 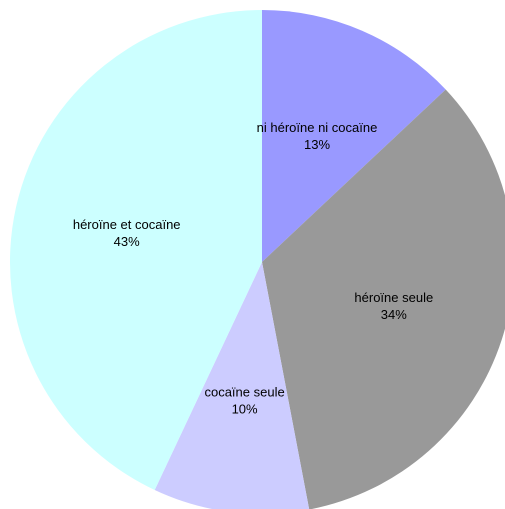 What do you see at coordinates (317, 144) in the screenshot?
I see `slice-percent-0: 13%` at bounding box center [317, 144].